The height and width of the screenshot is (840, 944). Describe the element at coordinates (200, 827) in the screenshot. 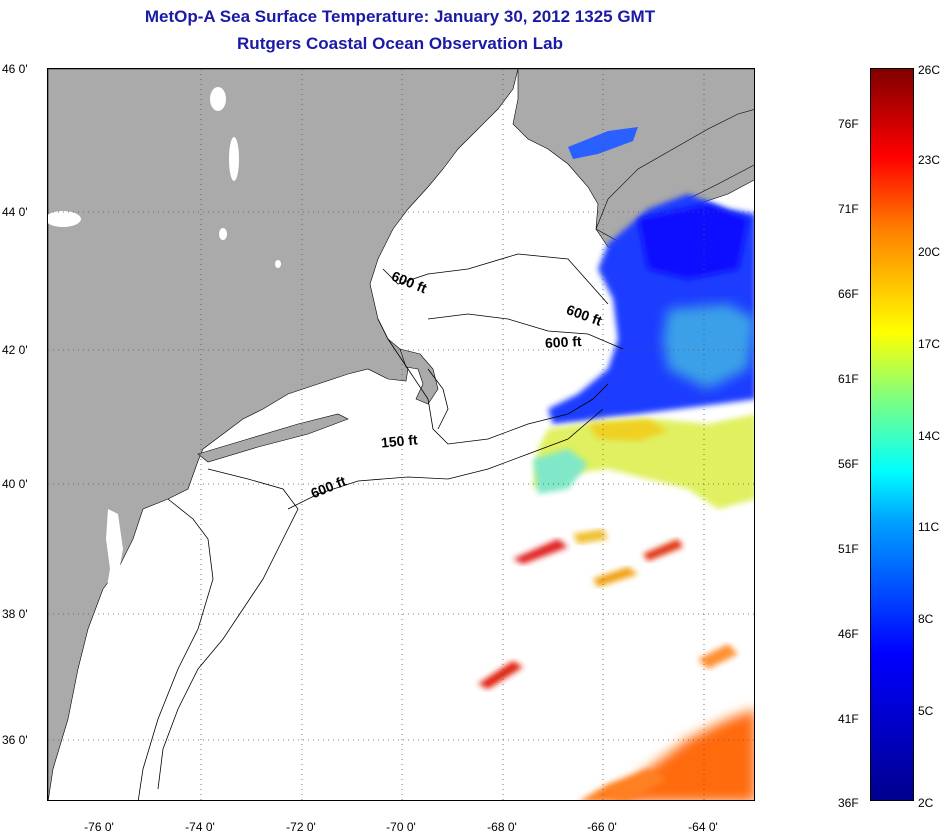

I see `lon-label-74: -74 0'` at that location.